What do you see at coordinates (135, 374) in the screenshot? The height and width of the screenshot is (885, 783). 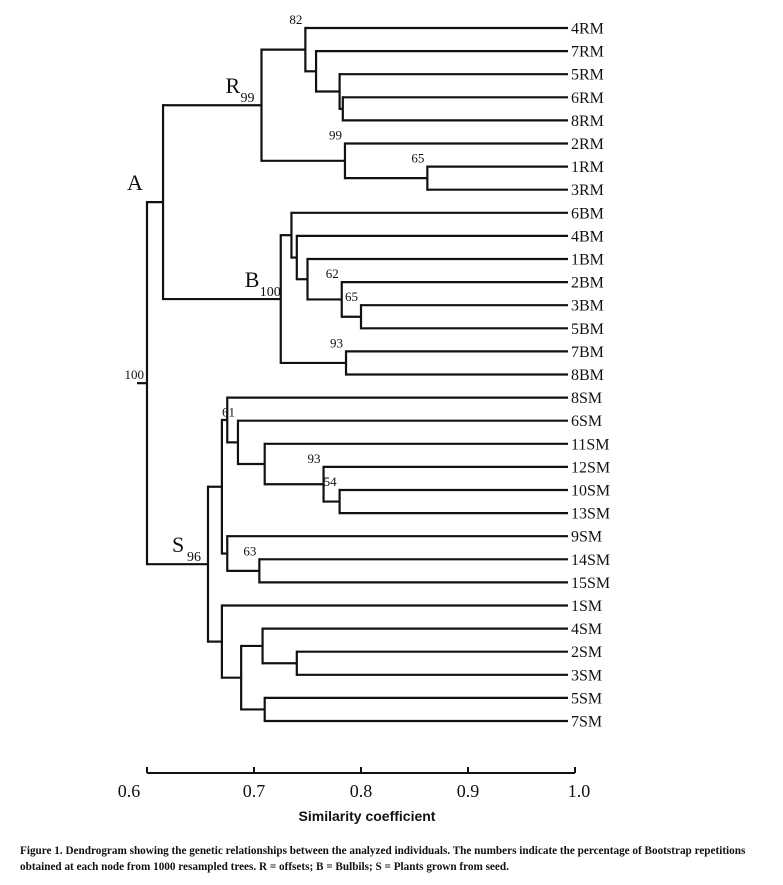 I see `root-bootstrap-value: 100` at bounding box center [135, 374].